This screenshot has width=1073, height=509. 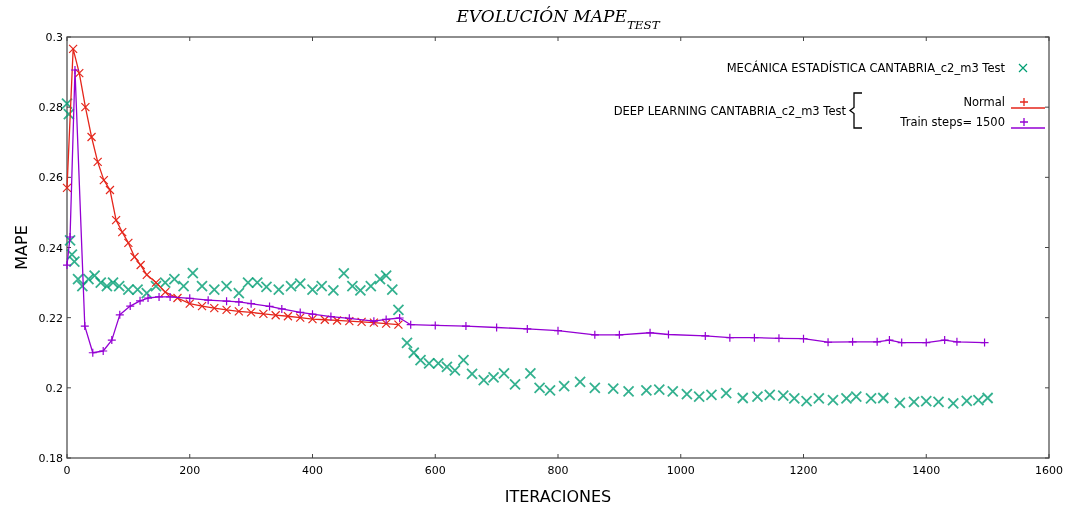 What do you see at coordinates (50, 248) in the screenshot?
I see `y-tick-label: 0.24` at bounding box center [50, 248].